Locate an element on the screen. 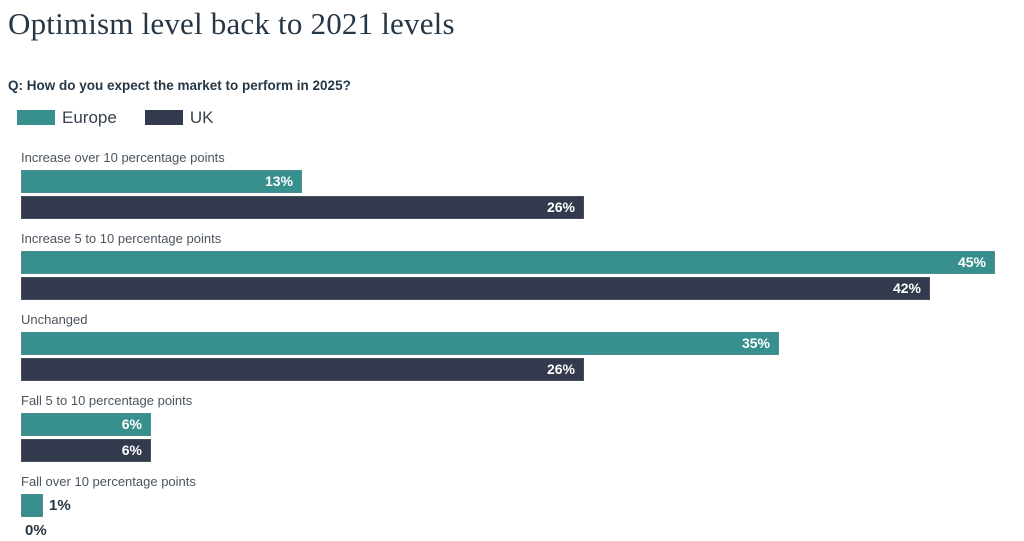 The height and width of the screenshot is (541, 1024). bar-europe: 6% is located at coordinates (86, 424).